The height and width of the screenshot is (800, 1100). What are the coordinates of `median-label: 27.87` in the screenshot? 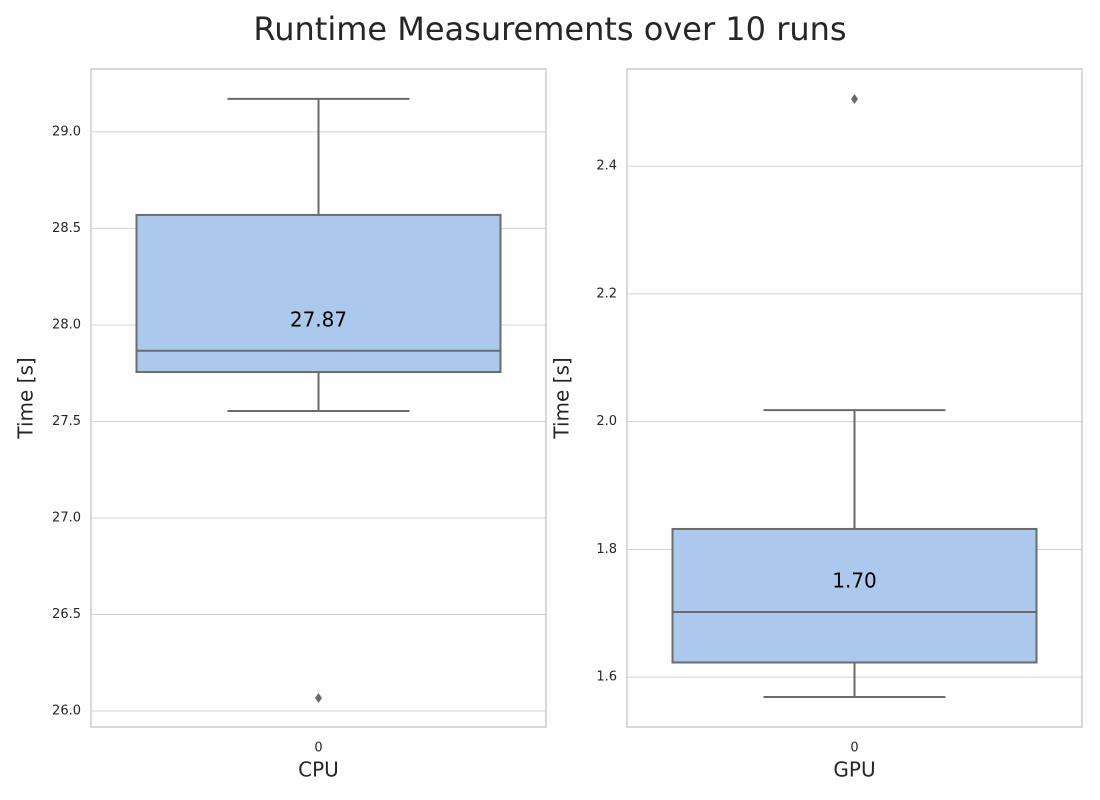 It's located at (318, 319).